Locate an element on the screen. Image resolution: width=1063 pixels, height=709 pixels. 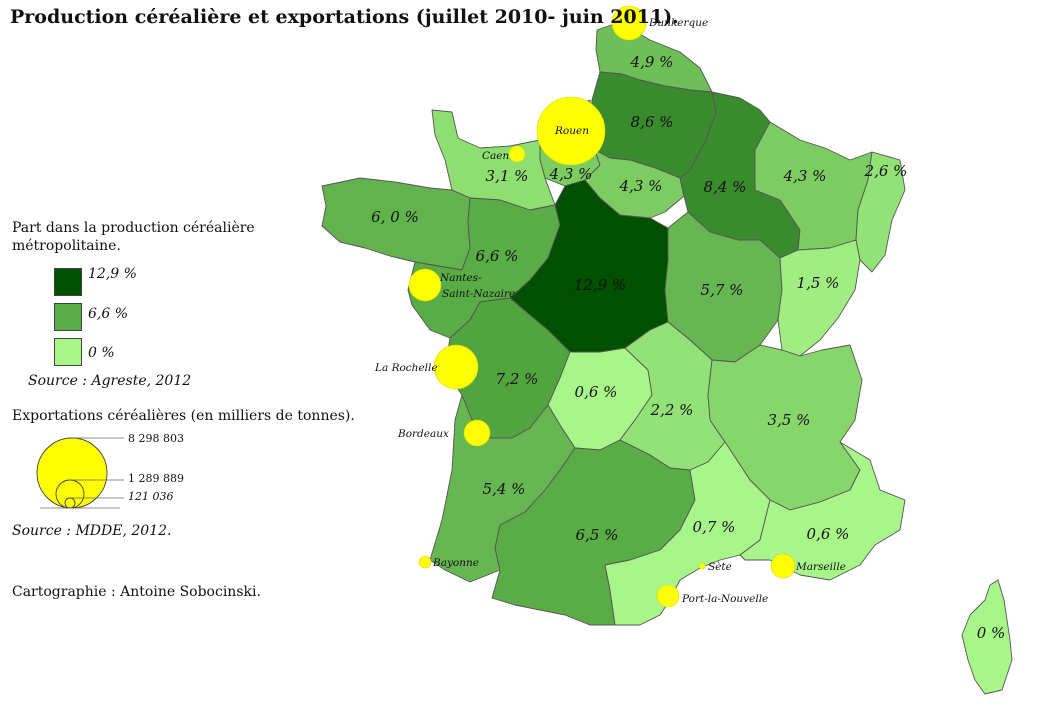
circle-legend-value-small: 121 036 is located at coordinates (151, 496).